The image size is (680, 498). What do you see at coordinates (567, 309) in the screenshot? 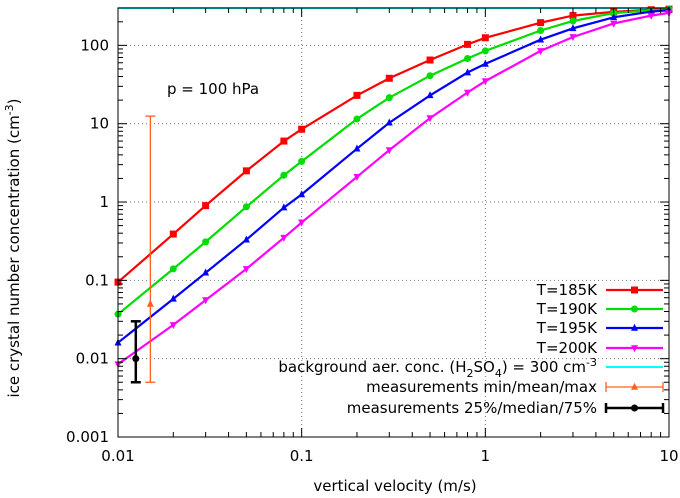
I see `legend-label-t-190k: T=190K` at bounding box center [567, 309].